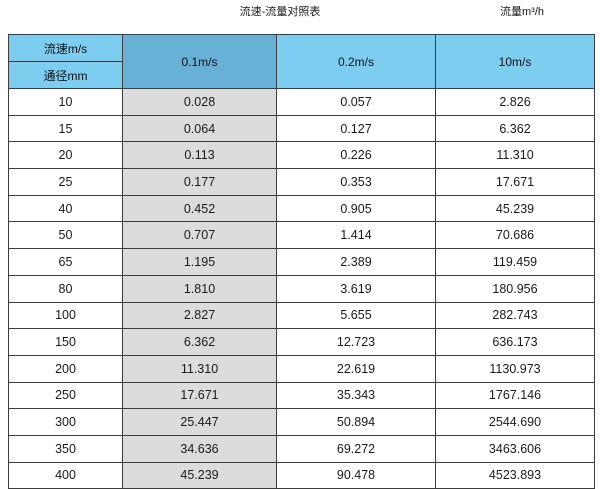 The image size is (600, 489). Describe the element at coordinates (280, 12) in the screenshot. I see `chart-title: 流速-流量对照表` at that location.